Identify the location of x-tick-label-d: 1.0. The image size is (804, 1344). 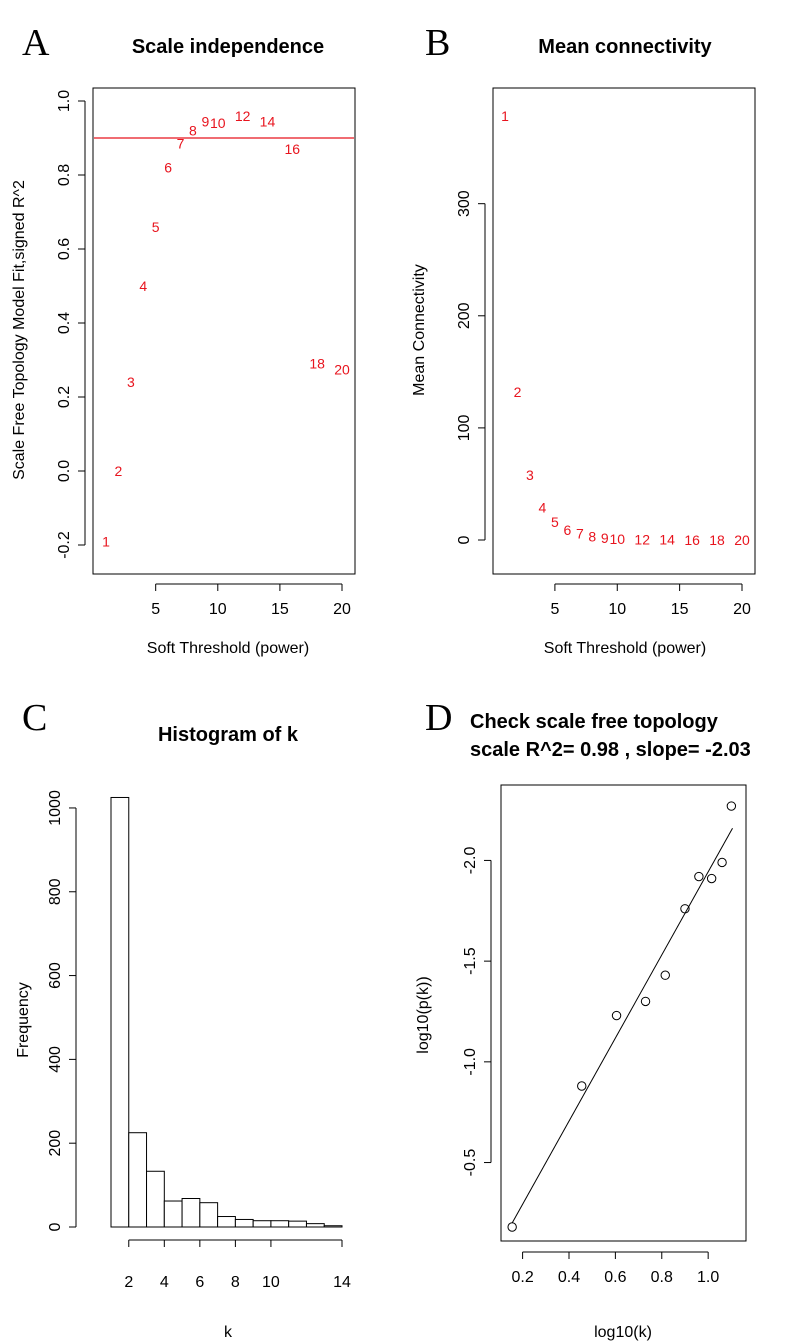
(708, 1277).